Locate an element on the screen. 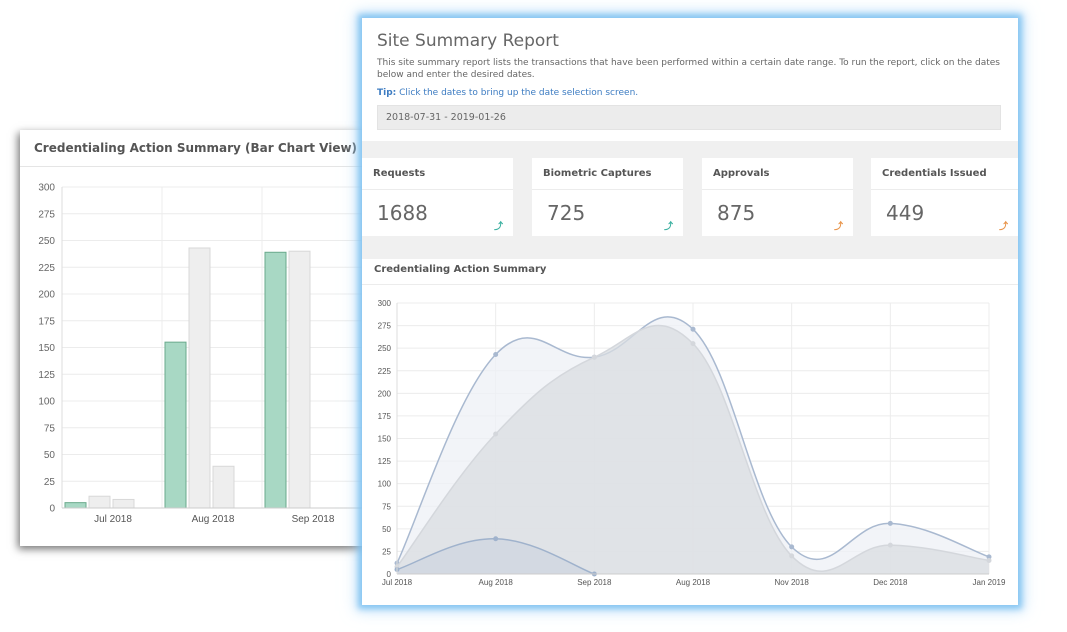 The image size is (1067, 632). x-tick-label: Nov 2018 is located at coordinates (792, 582).